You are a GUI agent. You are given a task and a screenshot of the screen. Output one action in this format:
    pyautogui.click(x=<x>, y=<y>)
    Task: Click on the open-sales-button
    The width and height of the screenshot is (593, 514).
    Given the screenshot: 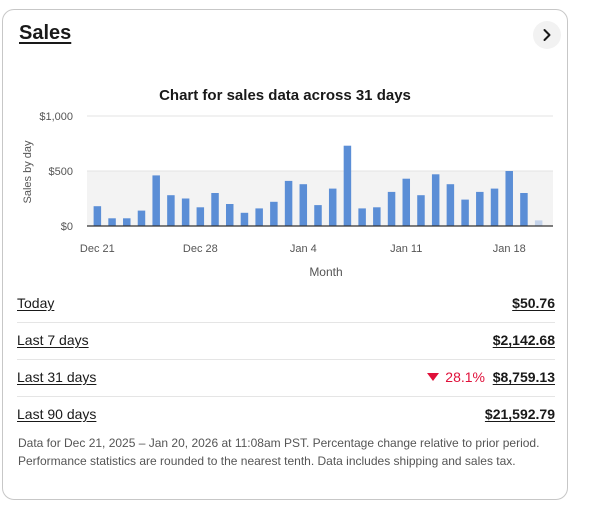 What is the action you would take?
    pyautogui.click(x=547, y=35)
    